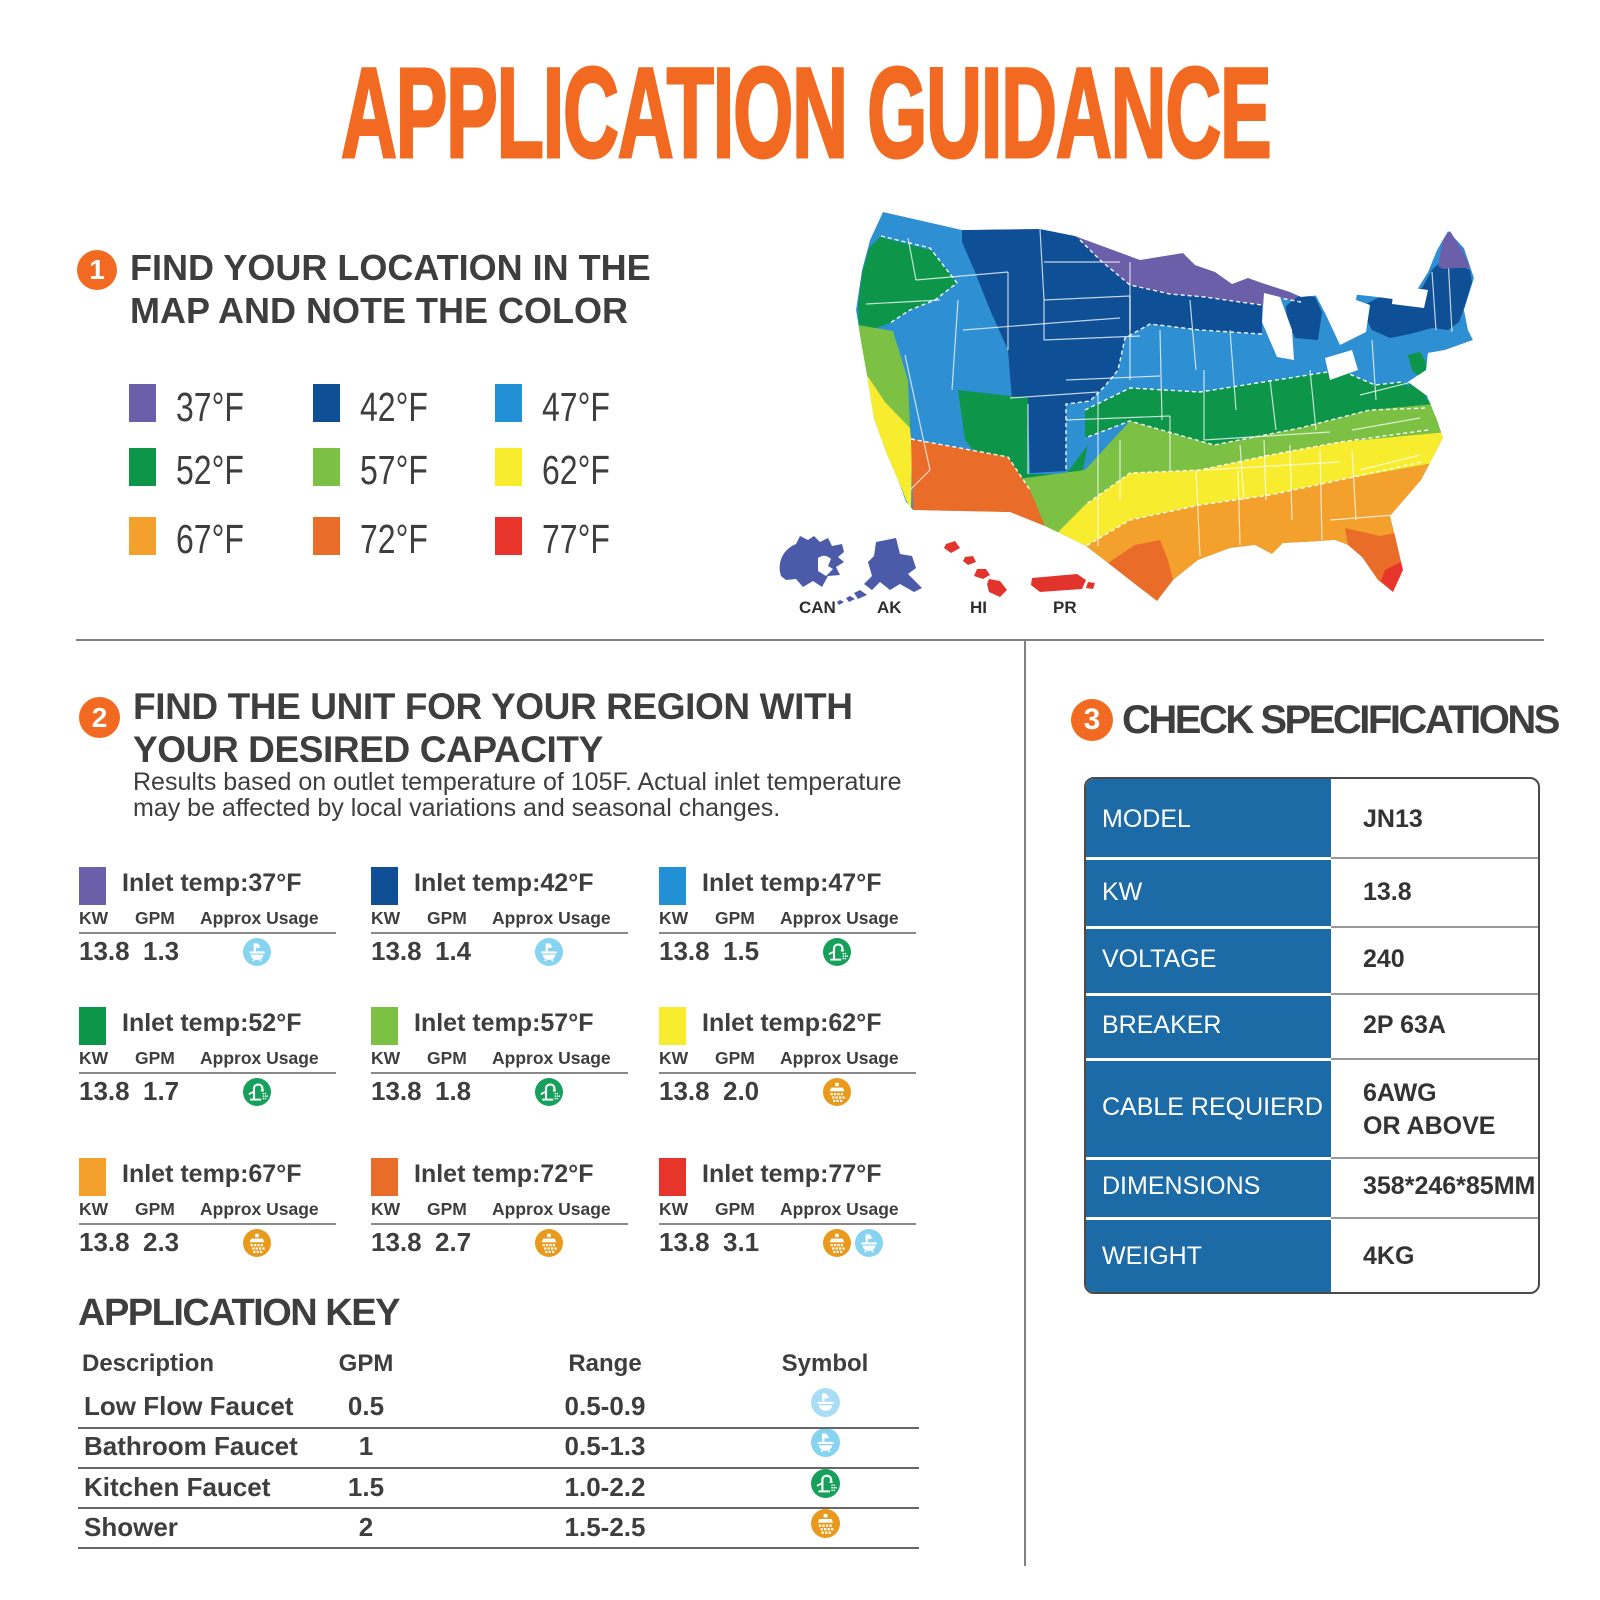 The height and width of the screenshot is (1600, 1600). I want to click on svg-text: CAN, so click(817, 607).